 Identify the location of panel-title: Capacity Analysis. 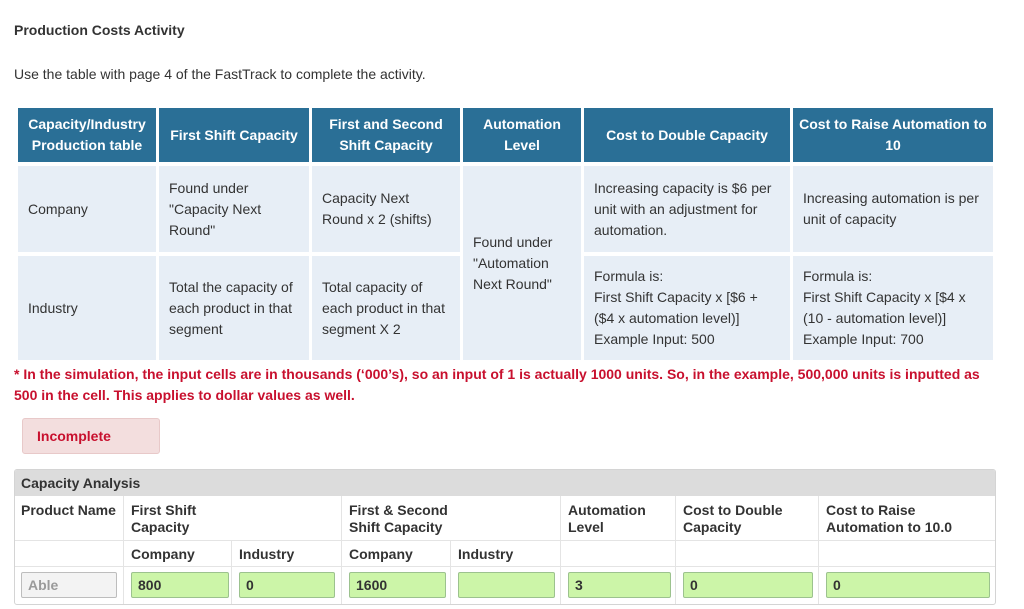
(505, 483).